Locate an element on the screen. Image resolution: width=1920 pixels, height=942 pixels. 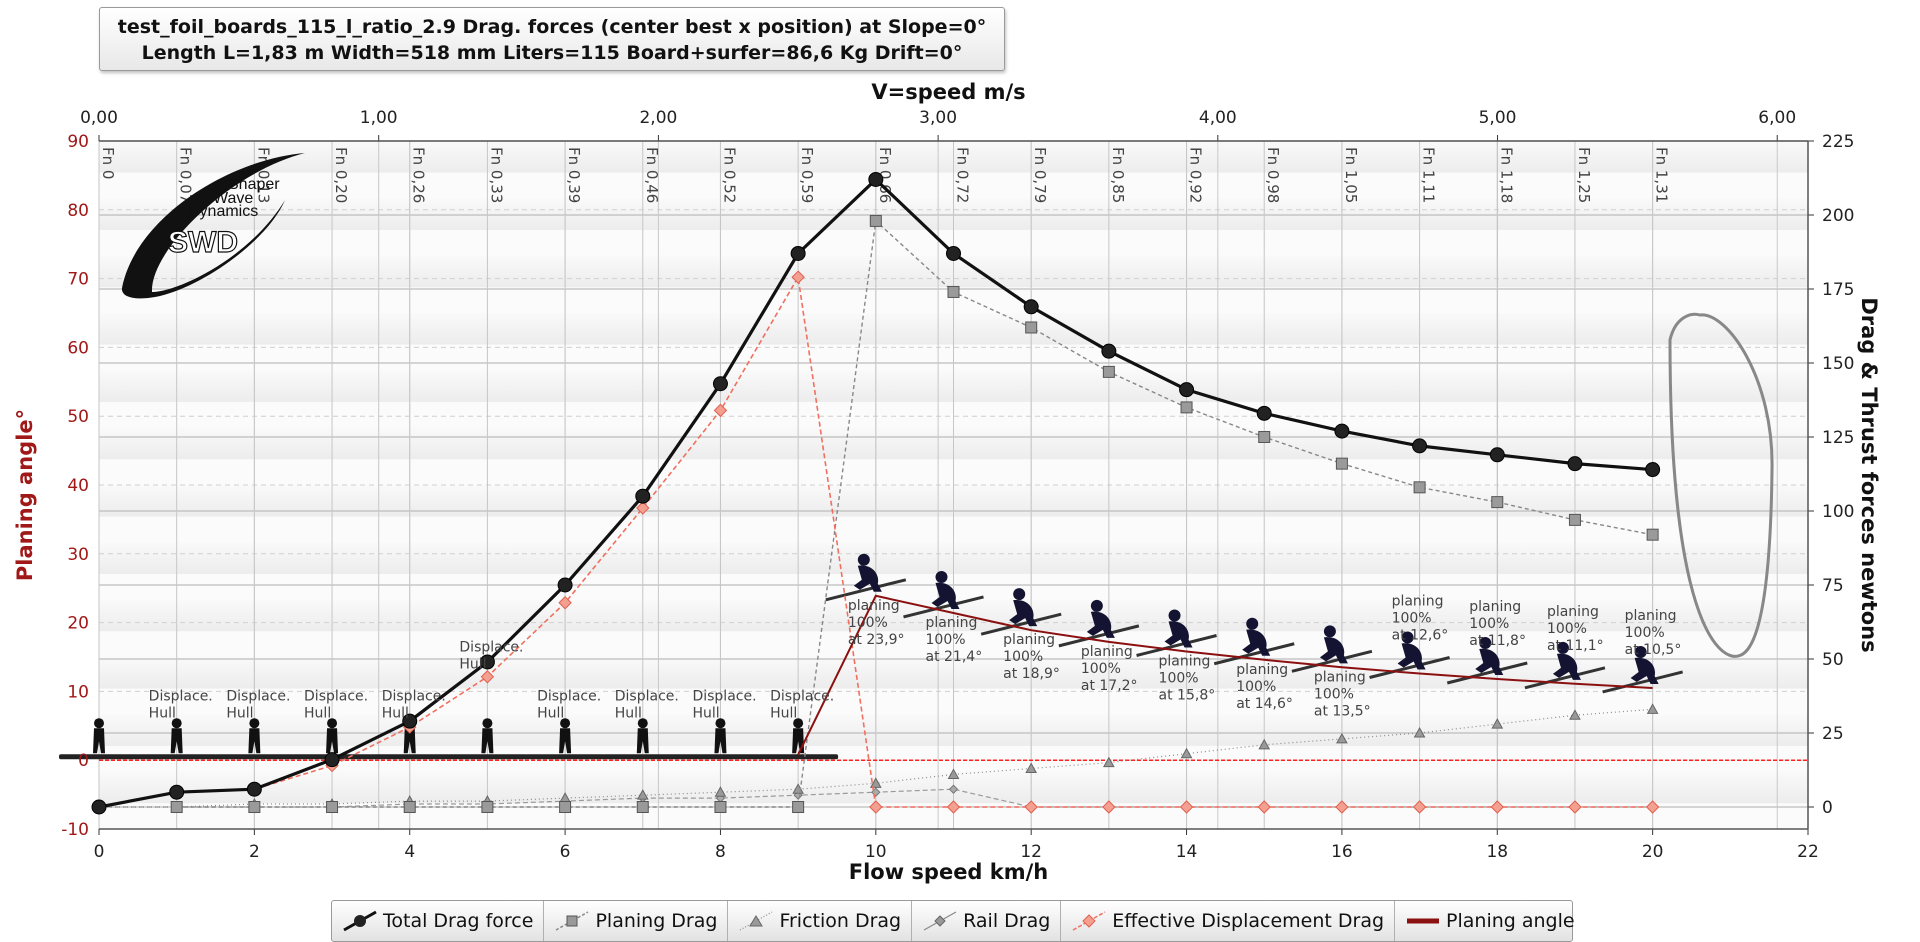
legend-item-planing-angle: Planing angle is located at coordinates (1490, 921).